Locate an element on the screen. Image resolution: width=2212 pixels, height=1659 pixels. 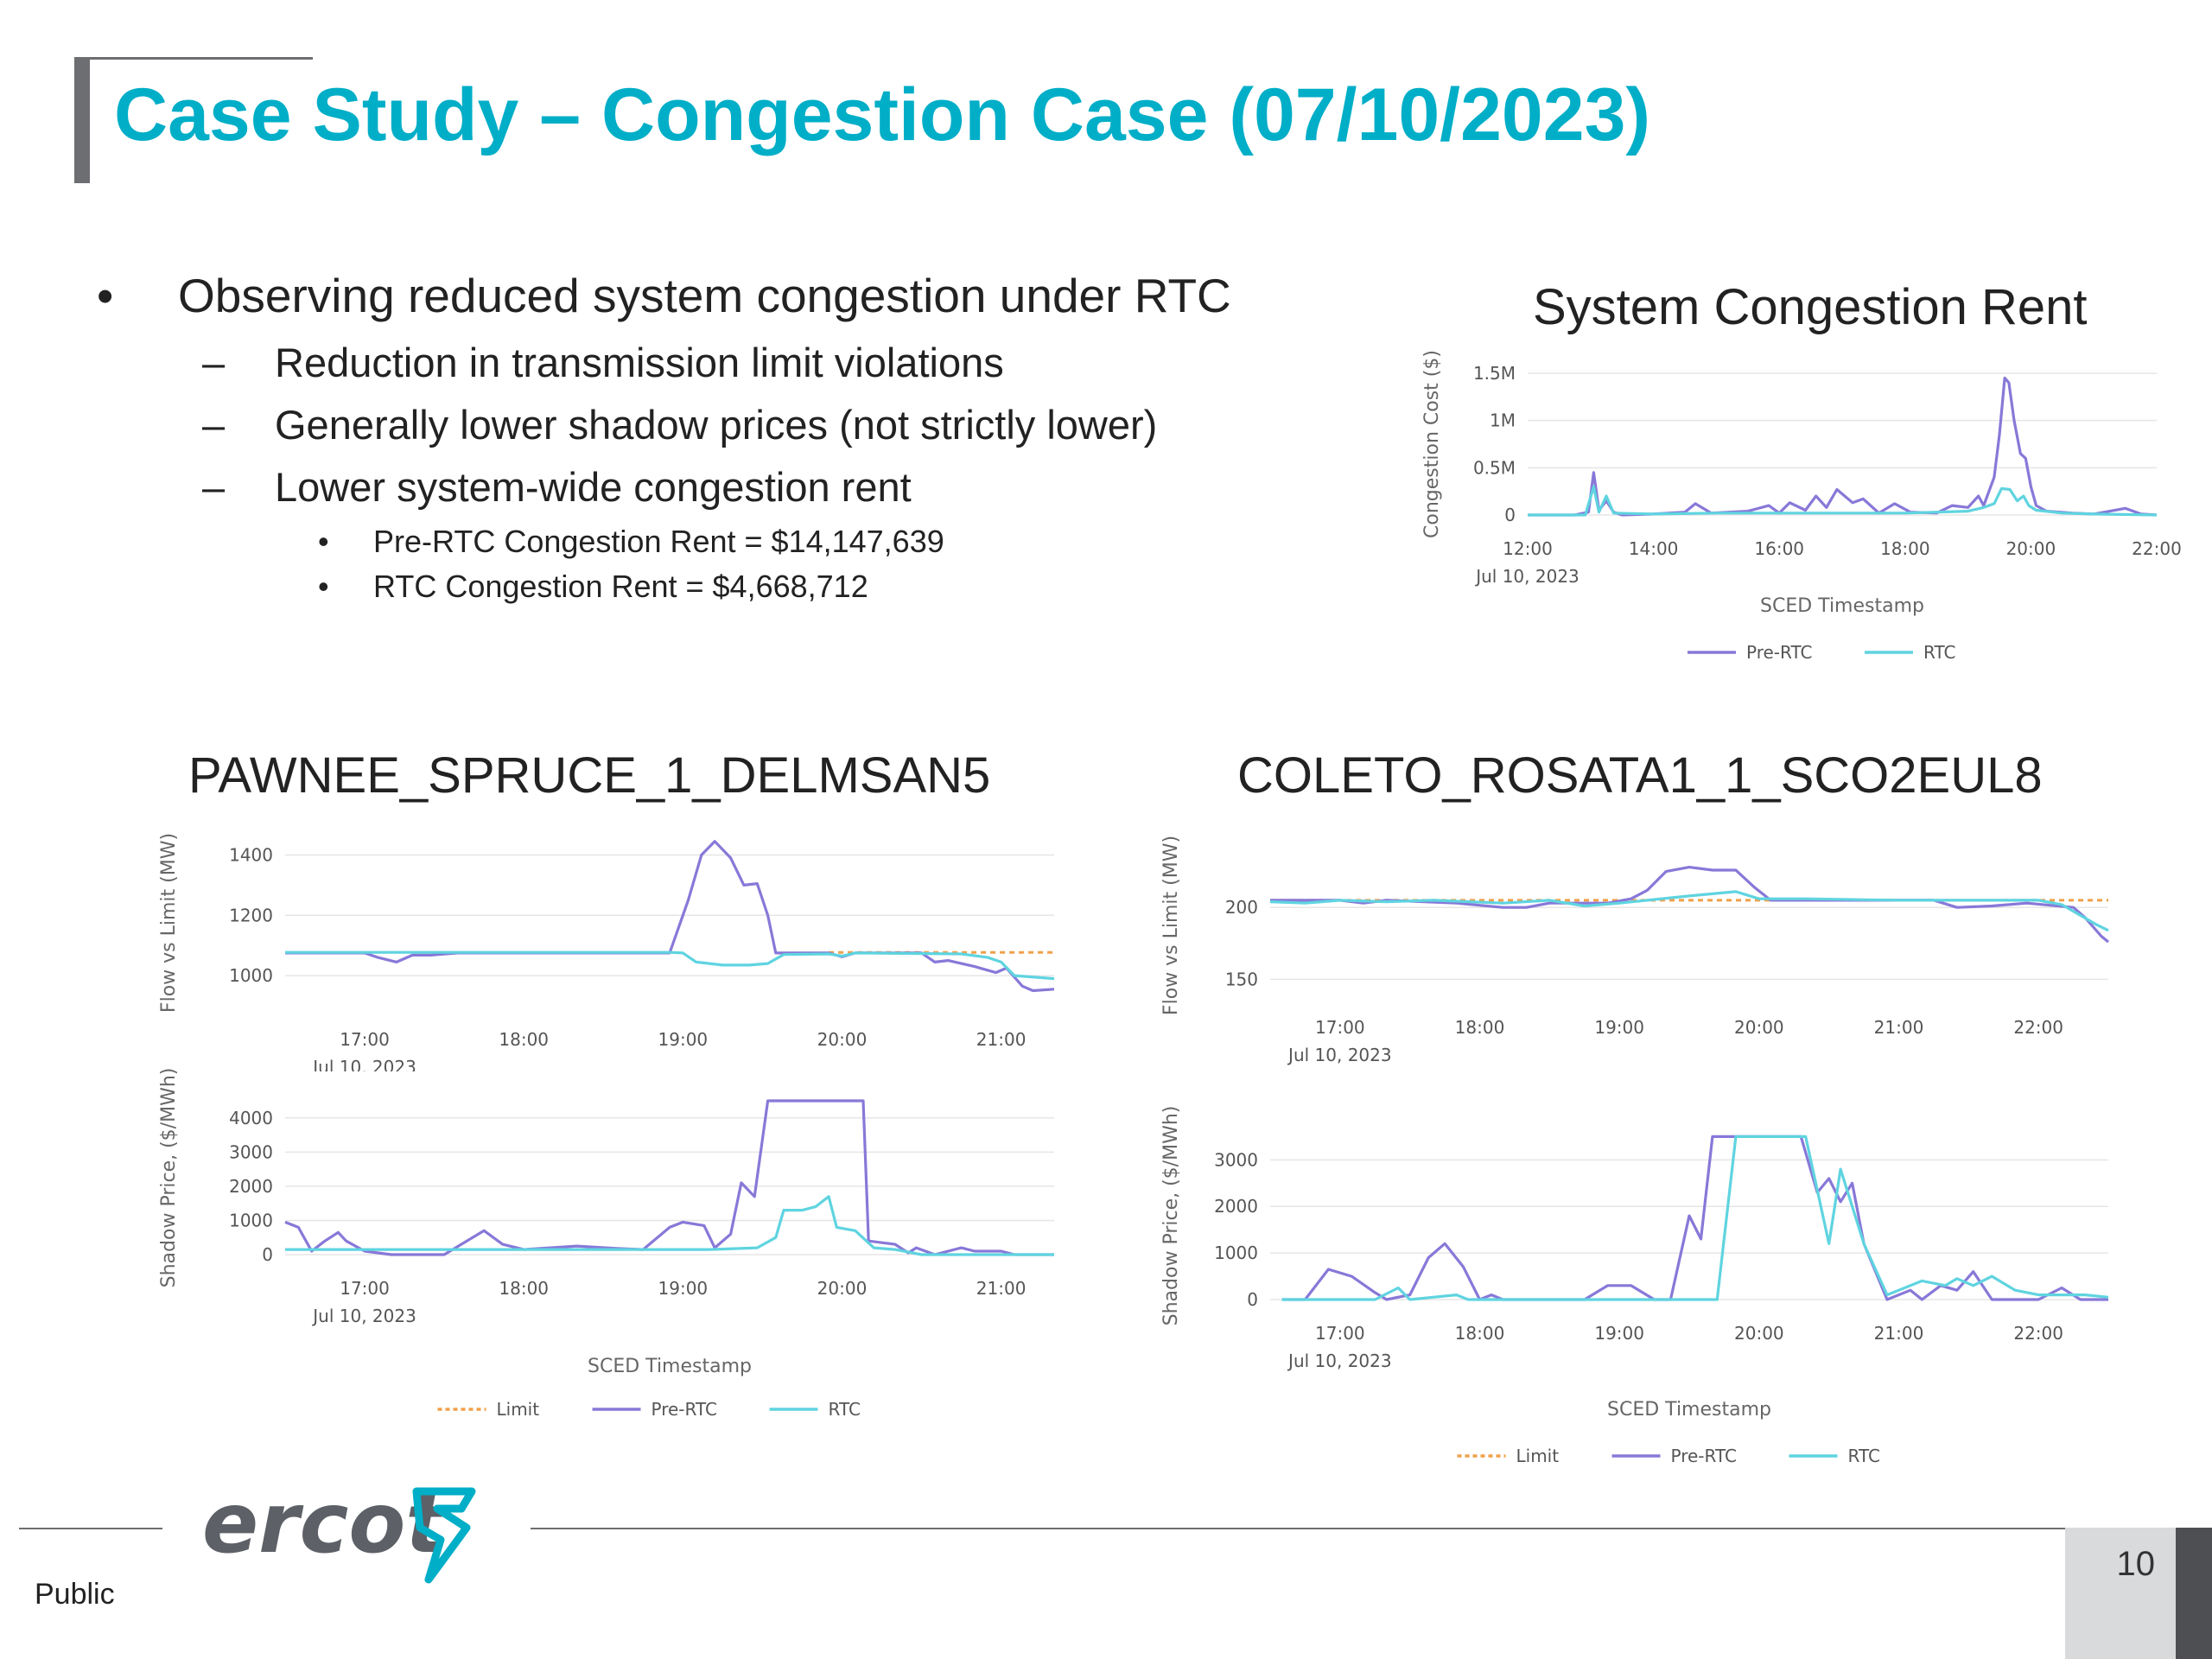
y-tick-label: 1400 is located at coordinates (251, 854).